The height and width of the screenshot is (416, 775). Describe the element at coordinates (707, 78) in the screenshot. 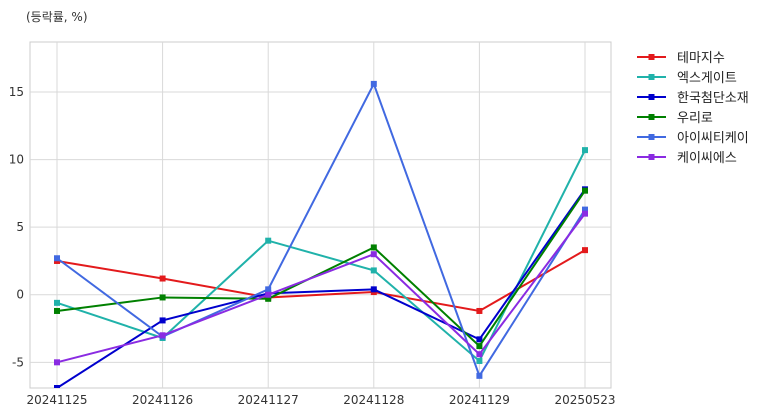

I see `legend-label: 엑스게이트` at that location.